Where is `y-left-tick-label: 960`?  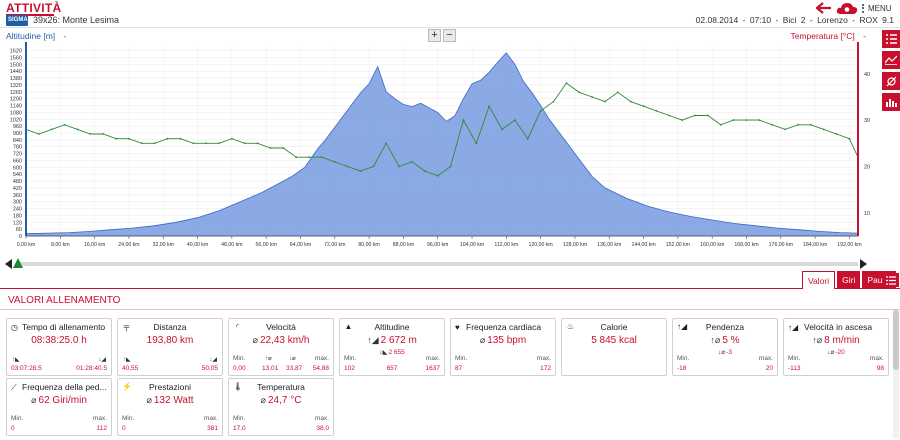 y-left-tick-label: 960 is located at coordinates (17, 127).